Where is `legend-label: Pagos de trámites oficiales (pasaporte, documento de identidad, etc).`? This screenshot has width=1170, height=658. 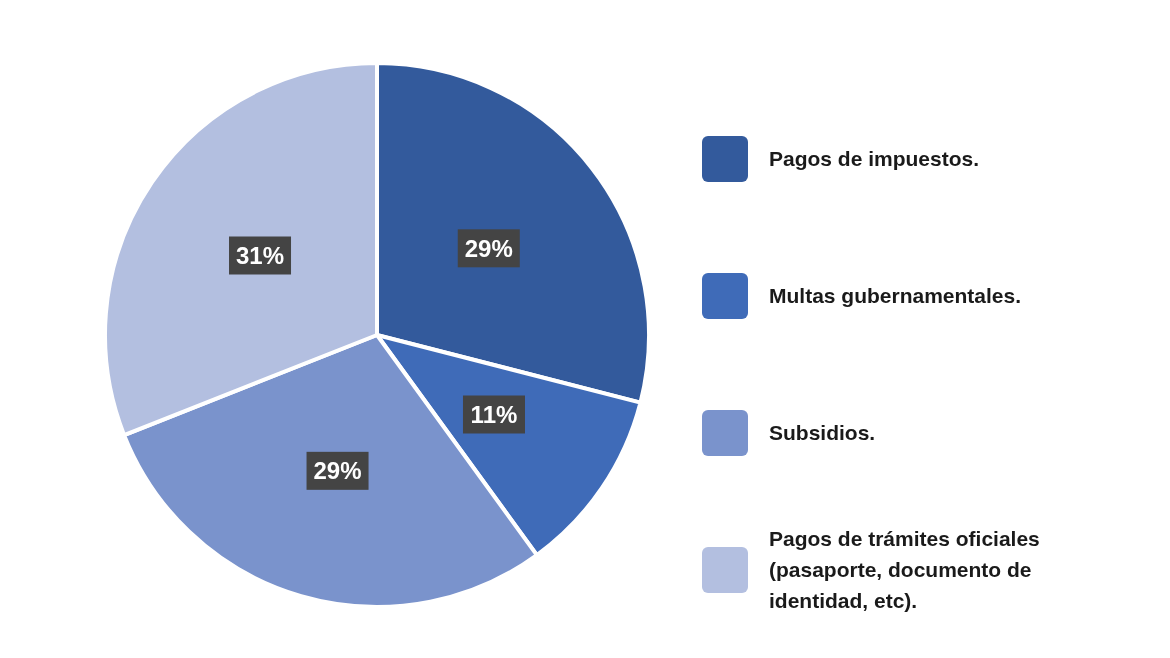
legend-label: Pagos de trámites oficiales (pasaporte, documento de identidad, etc). is located at coordinates (905, 570).